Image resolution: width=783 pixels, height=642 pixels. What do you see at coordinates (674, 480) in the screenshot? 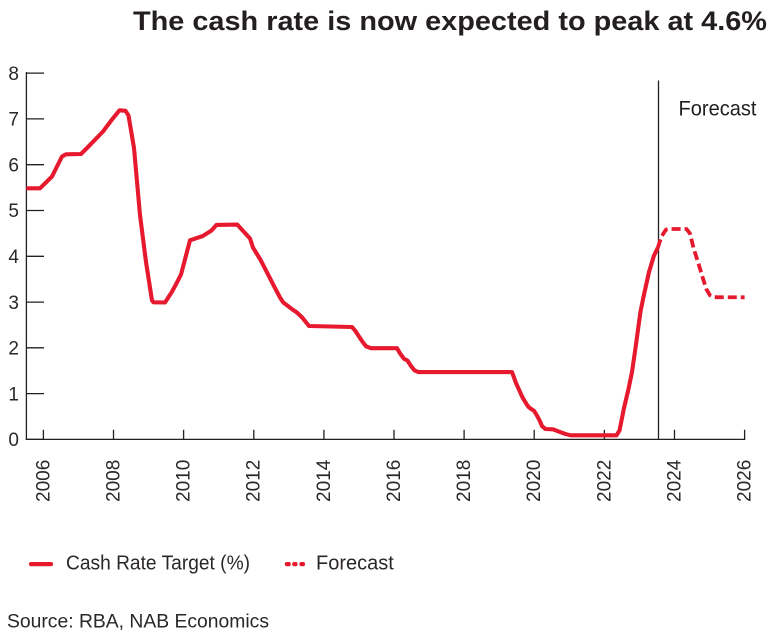
I see `svg-text: 2024` at bounding box center [674, 480].